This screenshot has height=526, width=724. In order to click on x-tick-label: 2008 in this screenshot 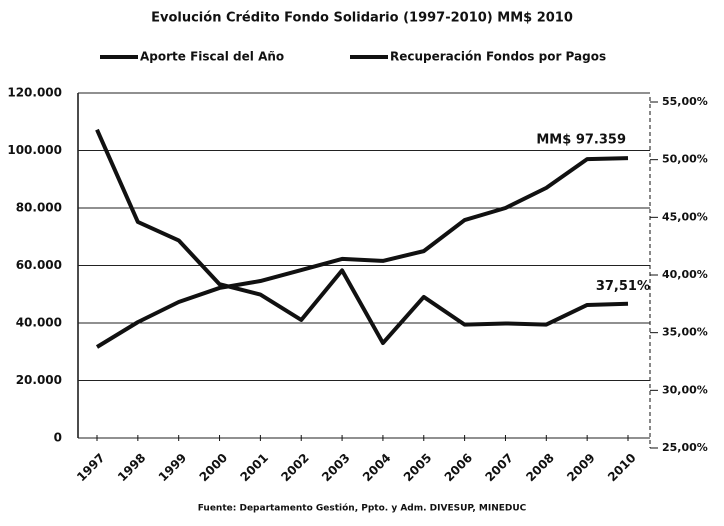, I will do `click(540, 468)`.